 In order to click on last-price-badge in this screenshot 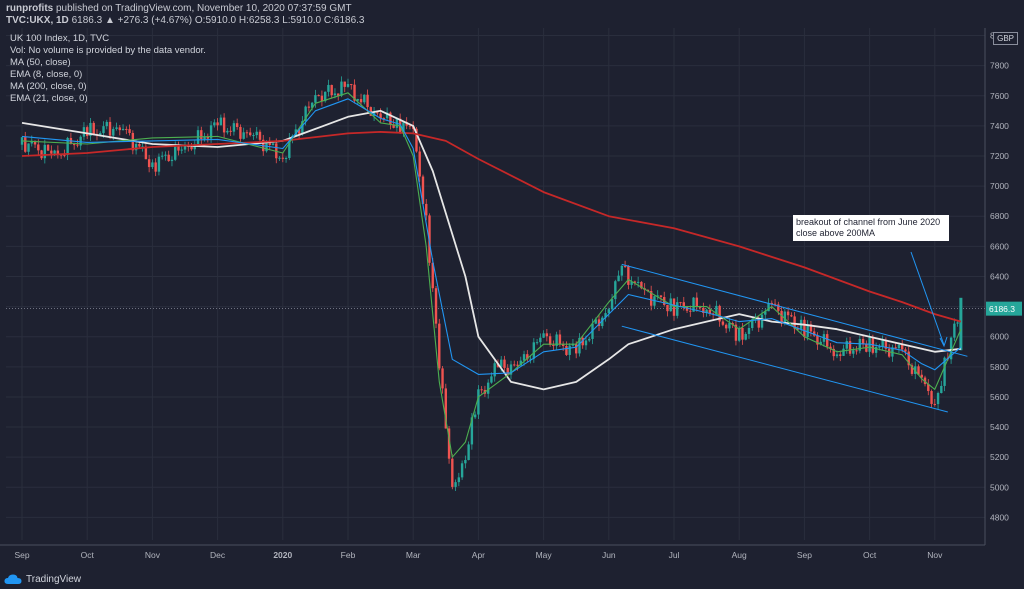, I will do `click(1004, 308)`.